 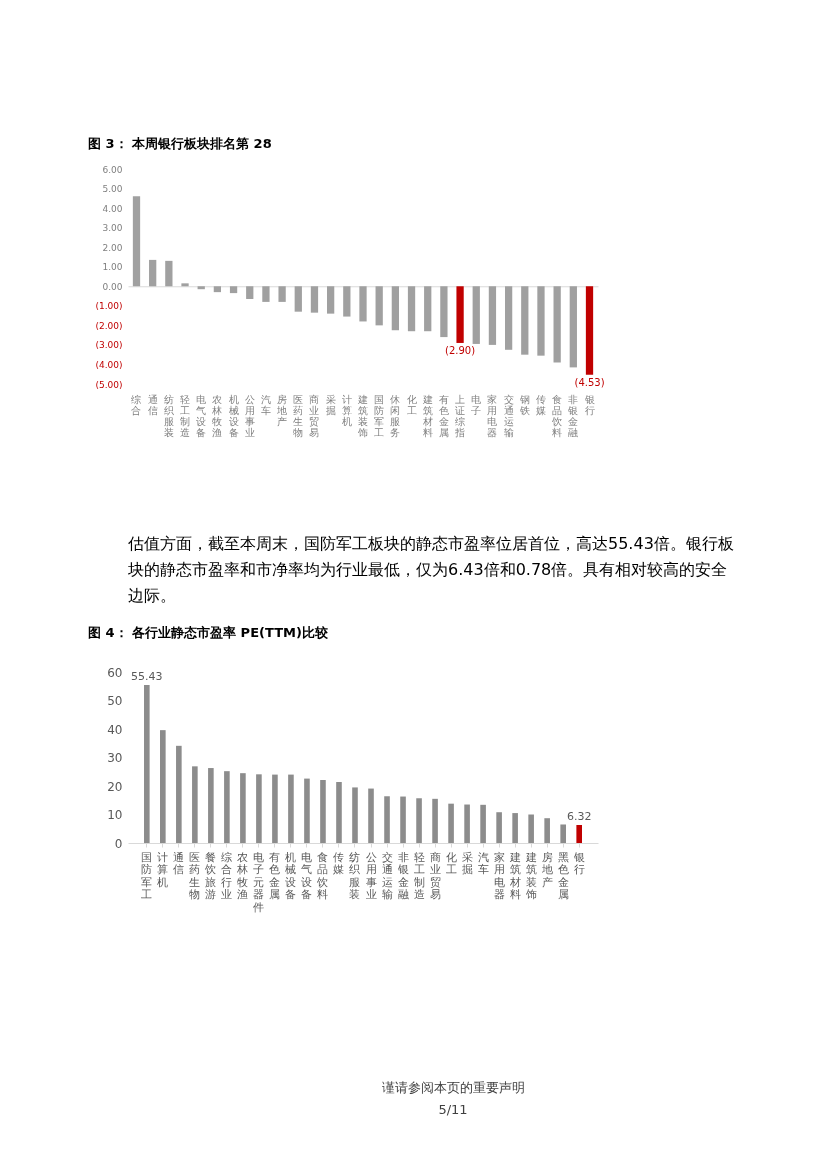 What do you see at coordinates (136, 404) in the screenshot?
I see `x-tick-label: 综合` at bounding box center [136, 404].